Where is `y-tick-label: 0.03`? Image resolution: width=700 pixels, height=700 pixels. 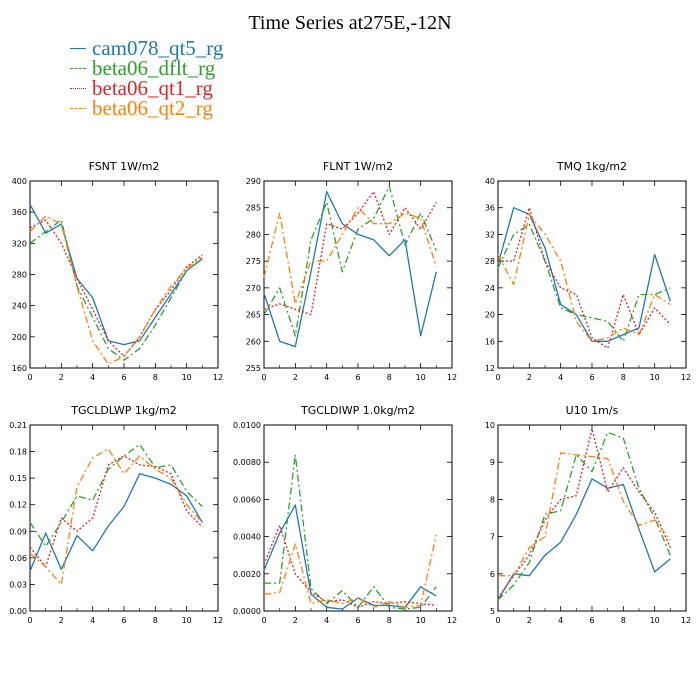
y-tick-label: 0.03 is located at coordinates (18, 584).